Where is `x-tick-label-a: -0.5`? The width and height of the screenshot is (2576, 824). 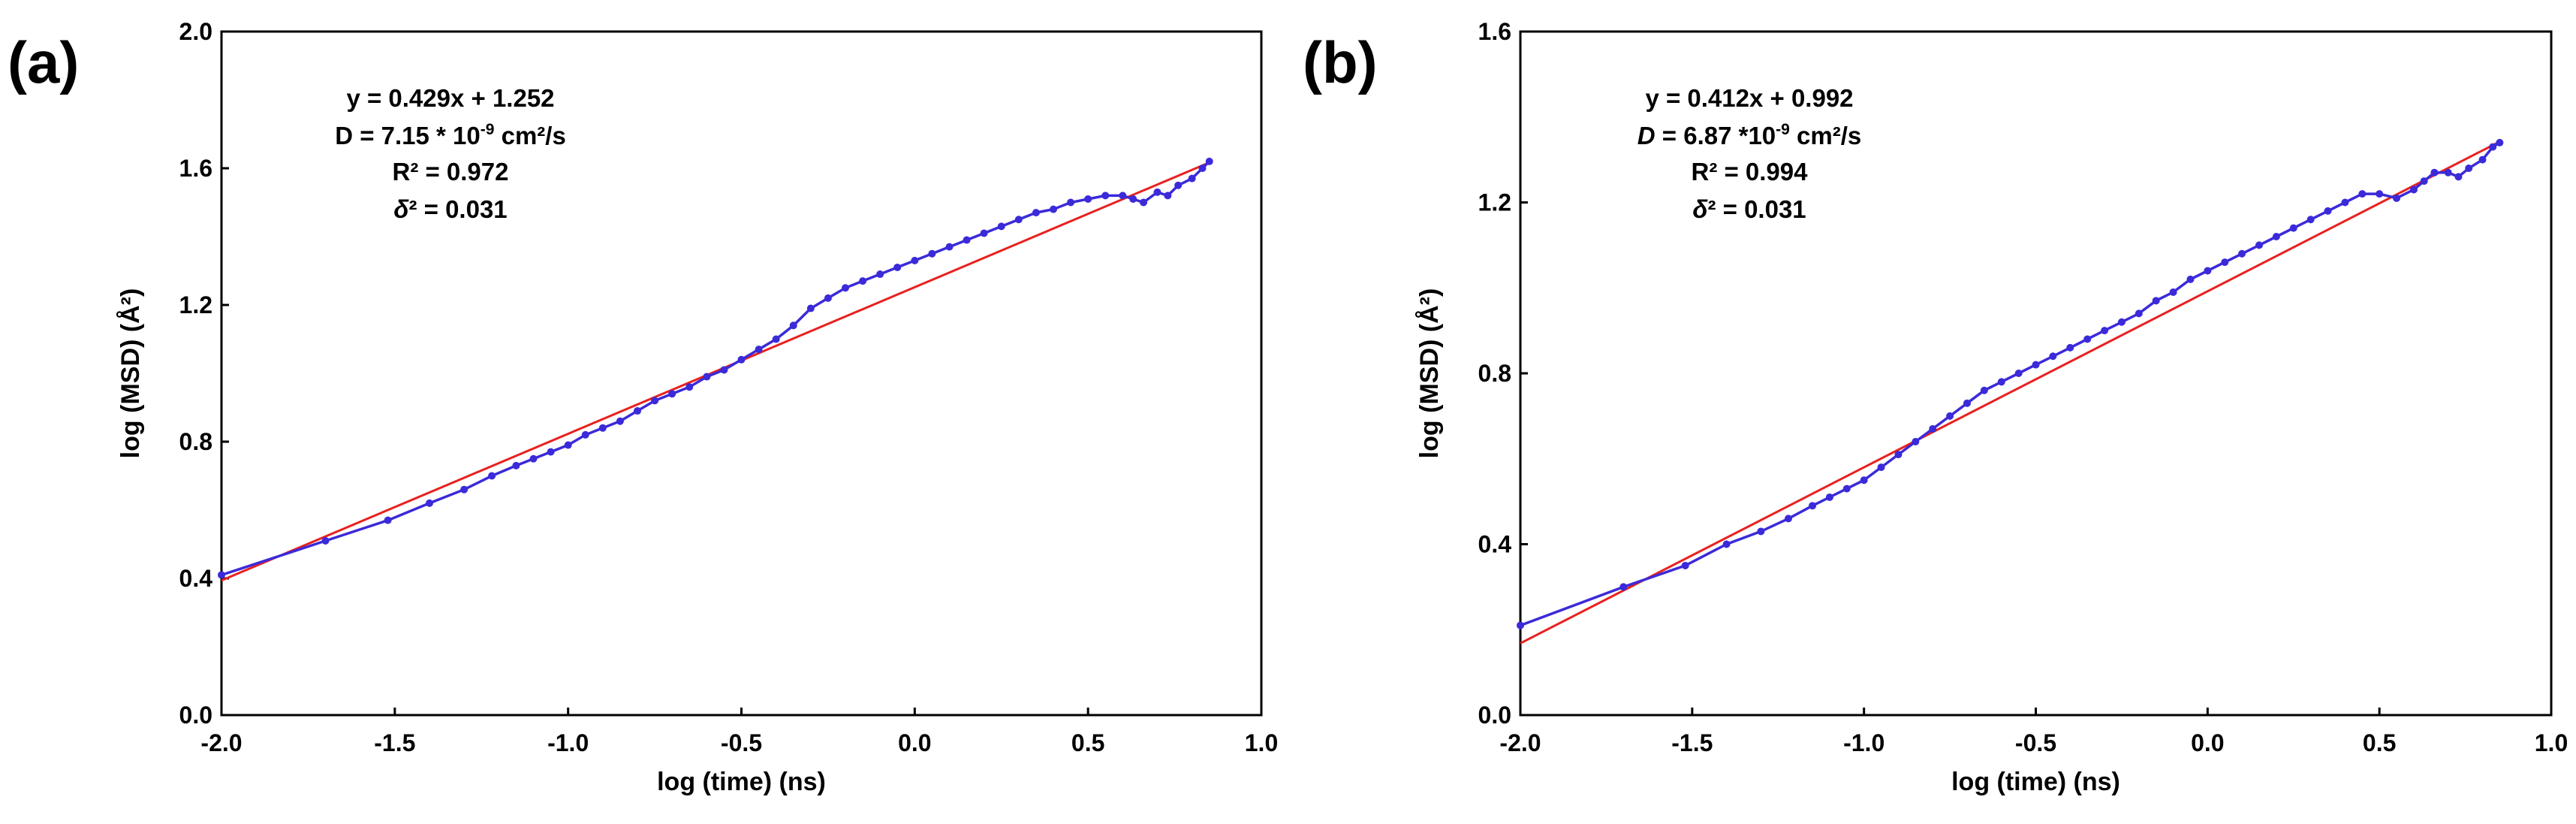
x-tick-label-a: -0.5 is located at coordinates (741, 742).